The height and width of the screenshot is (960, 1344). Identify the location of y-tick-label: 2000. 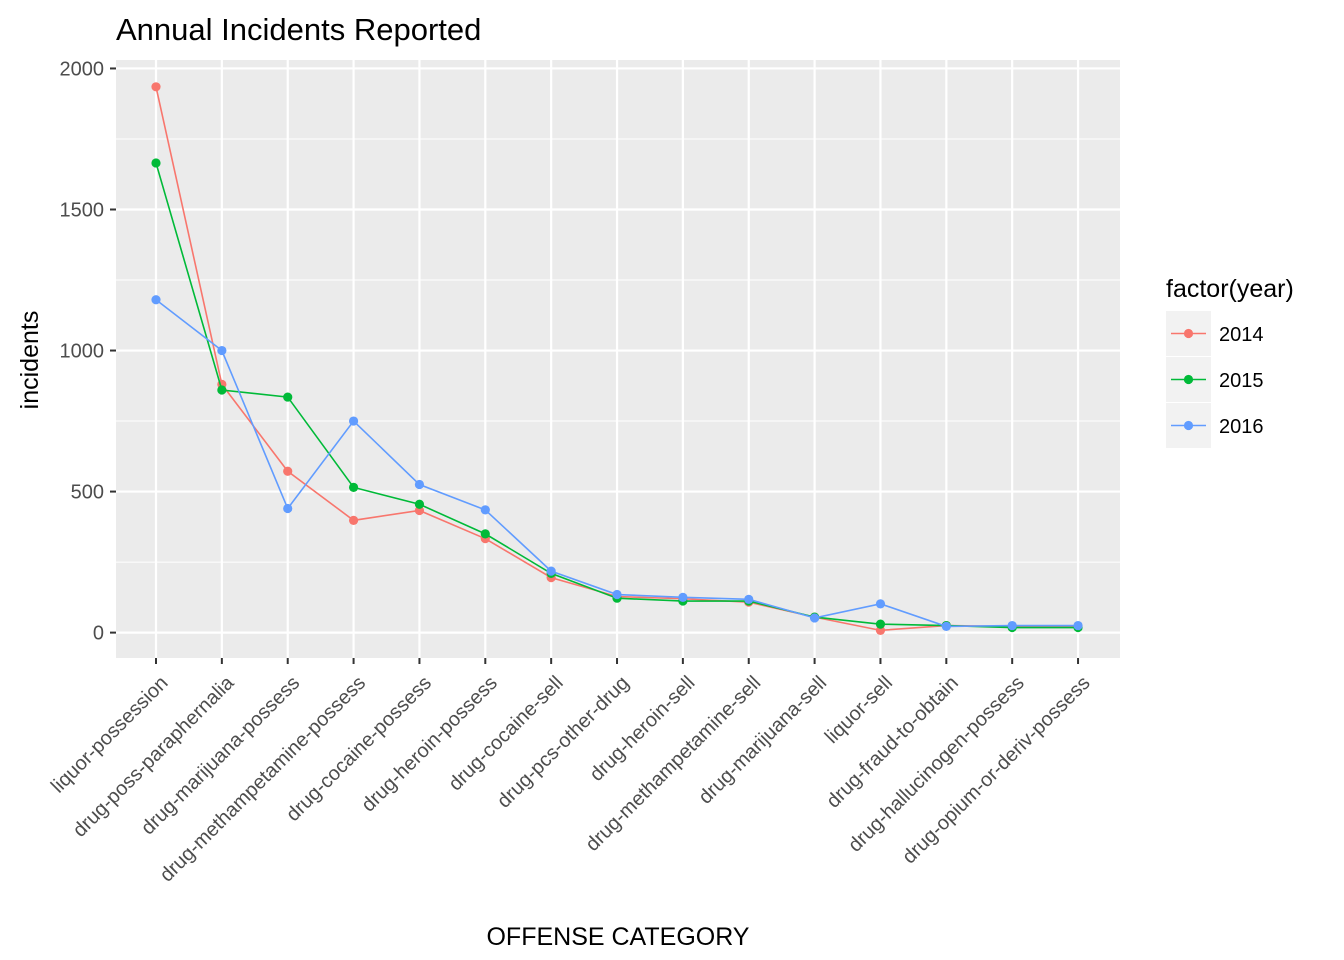
(82, 69).